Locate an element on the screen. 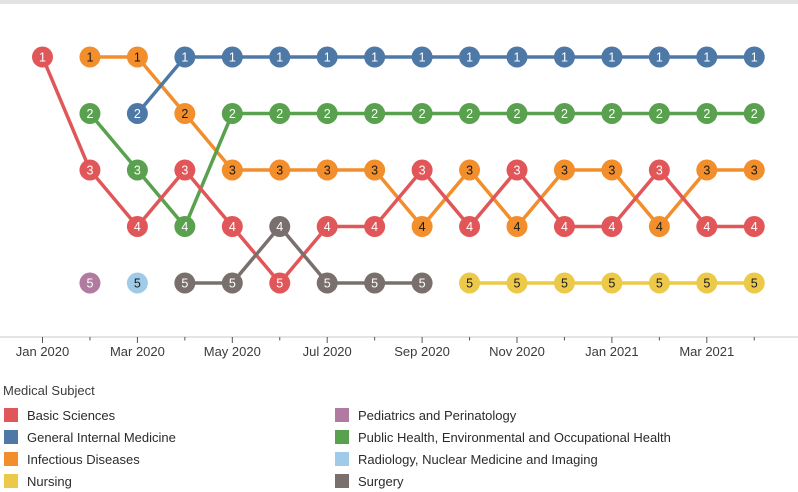 This screenshot has width=798, height=492. x-axis-label: Jul 2020 is located at coordinates (327, 351).